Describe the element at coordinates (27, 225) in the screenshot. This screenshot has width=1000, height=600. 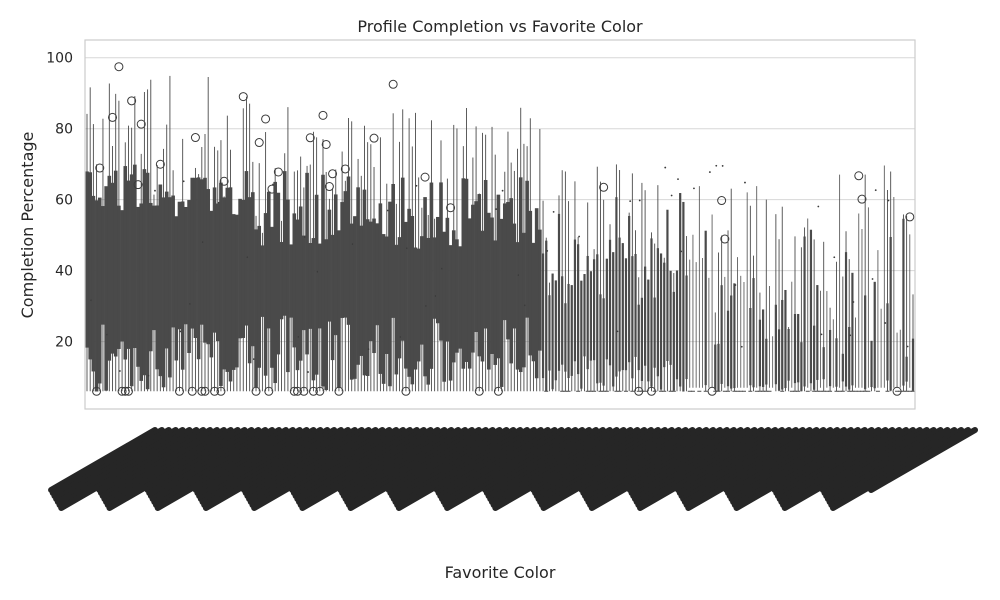
I see `y-axis-label: Completion Percentage` at that location.